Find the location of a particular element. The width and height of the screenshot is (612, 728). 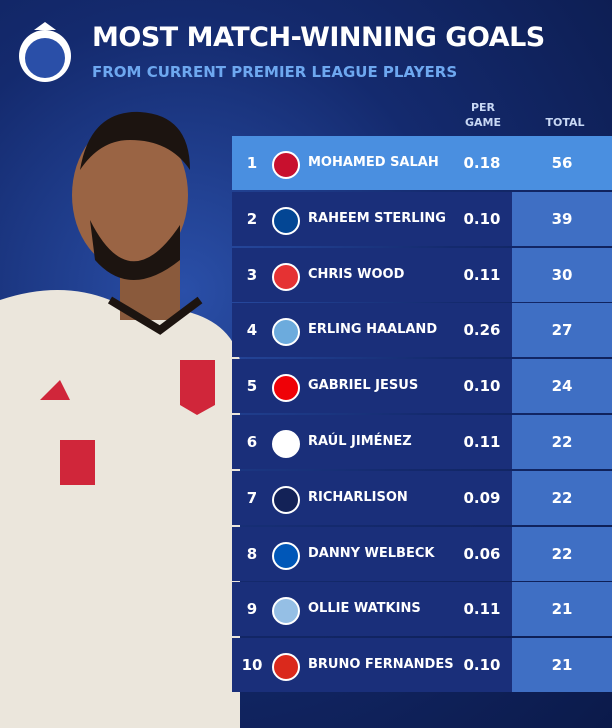

table-row: 8 DANNY WELBECK 0.06 22 is located at coordinates (422, 553).